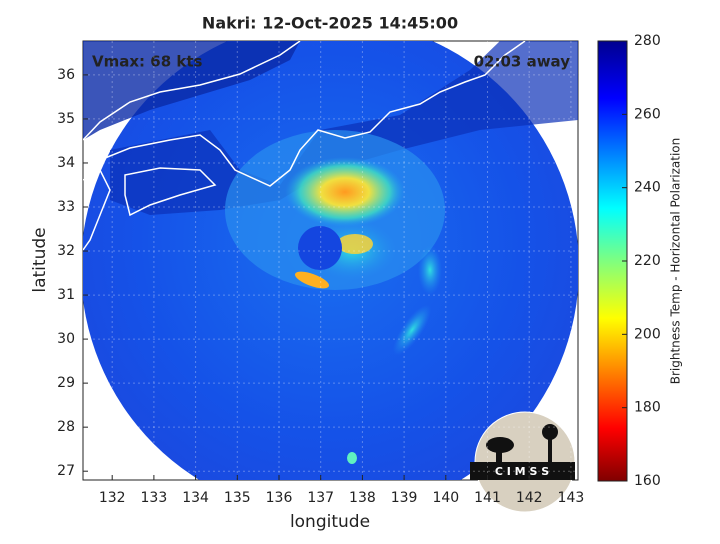 Image resolution: width=720 pixels, height=544 pixels. Describe the element at coordinates (66, 295) in the screenshot. I see `y-tick-label: 31` at that location.